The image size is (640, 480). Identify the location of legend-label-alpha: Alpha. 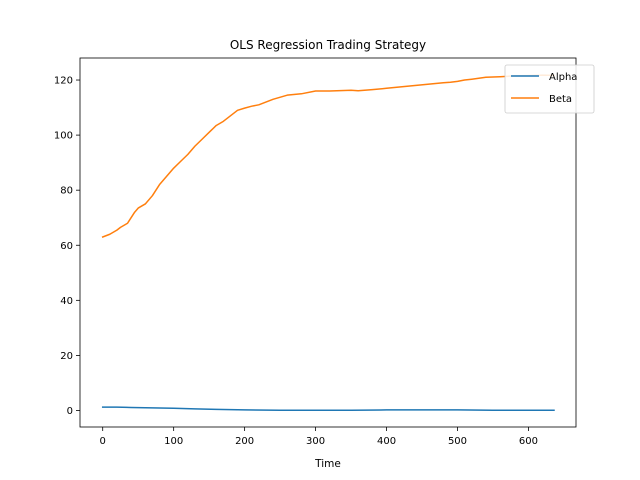
(563, 77).